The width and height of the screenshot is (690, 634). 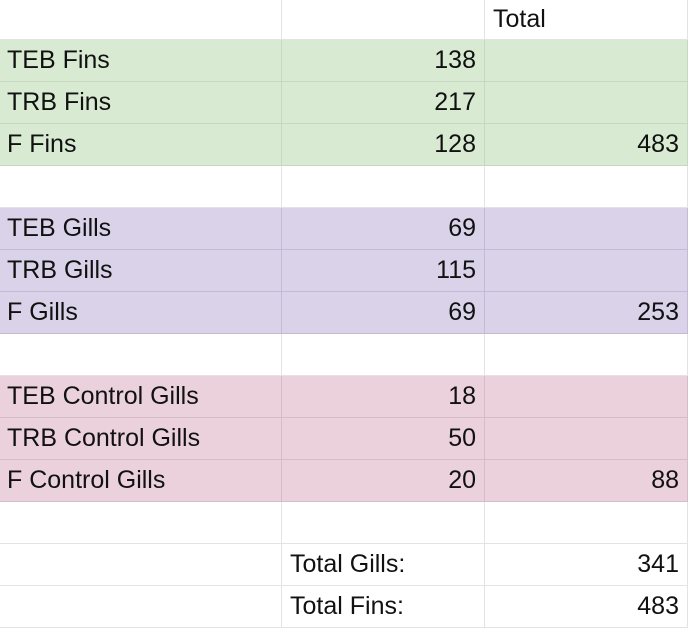 What do you see at coordinates (383, 607) in the screenshot?
I see `total-fins-label: Total Fins:` at bounding box center [383, 607].